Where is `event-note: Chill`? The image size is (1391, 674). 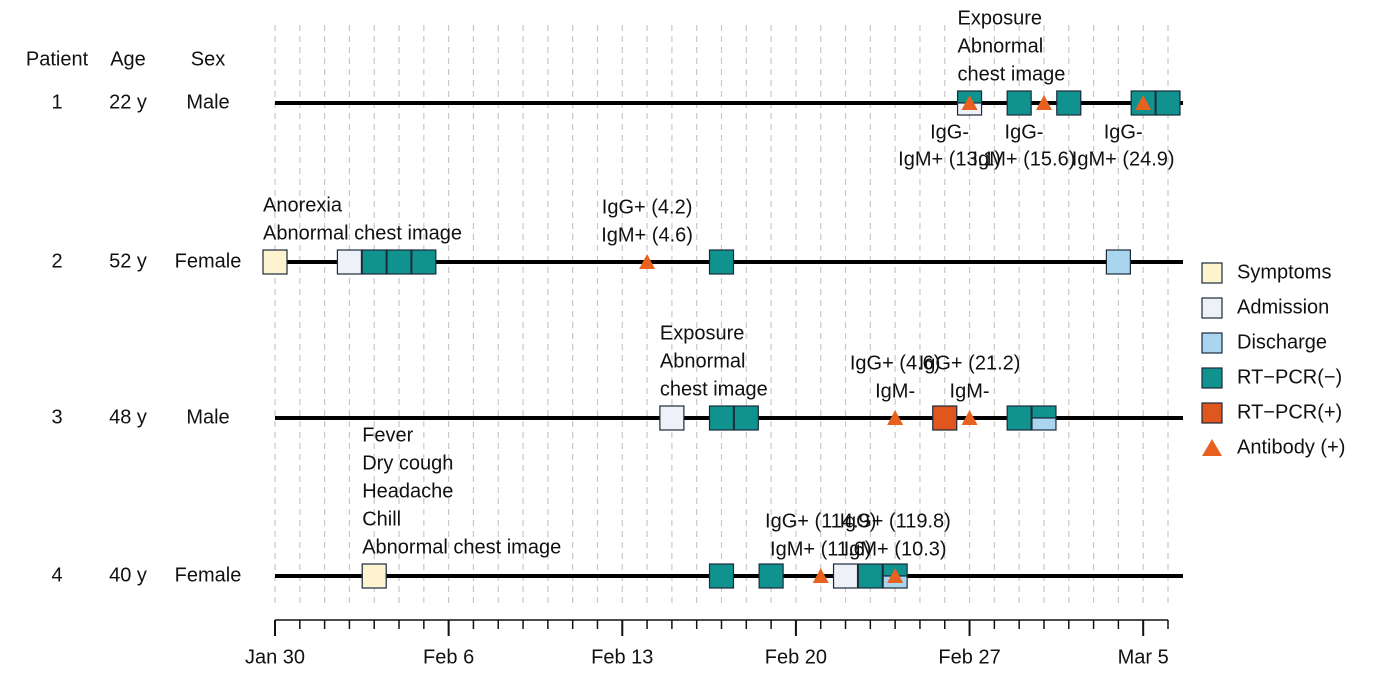
event-note: Chill is located at coordinates (381, 519).